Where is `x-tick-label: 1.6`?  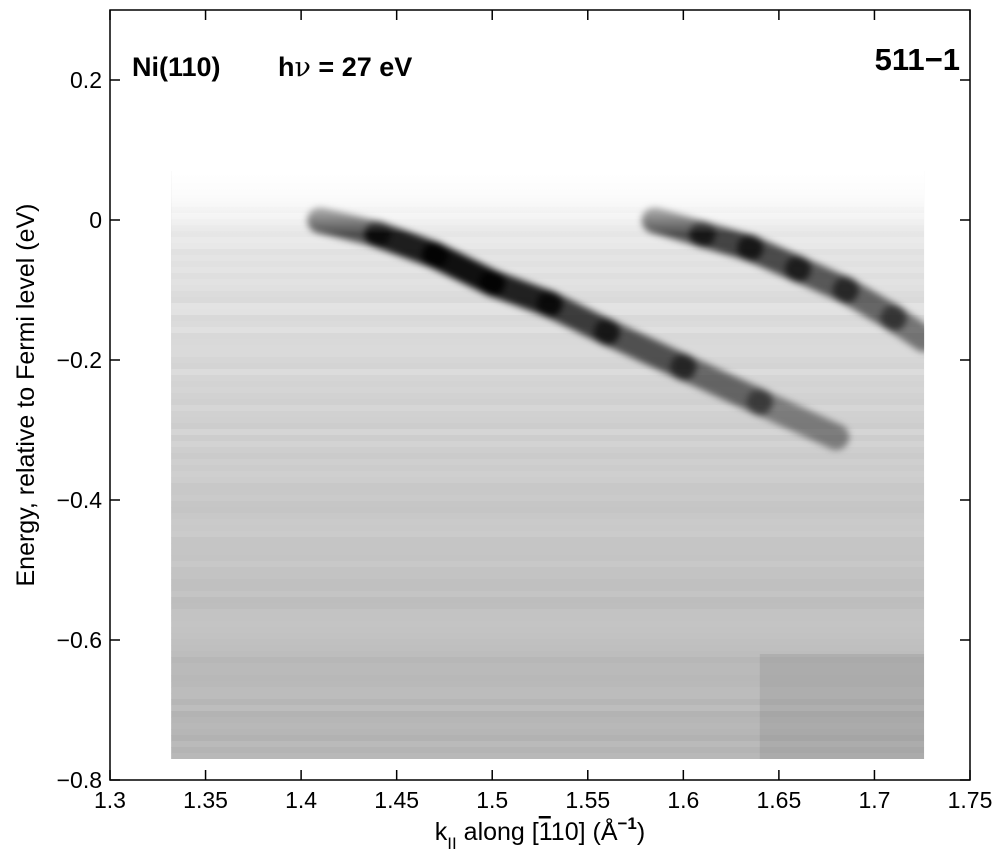
x-tick-label: 1.6 is located at coordinates (683, 800).